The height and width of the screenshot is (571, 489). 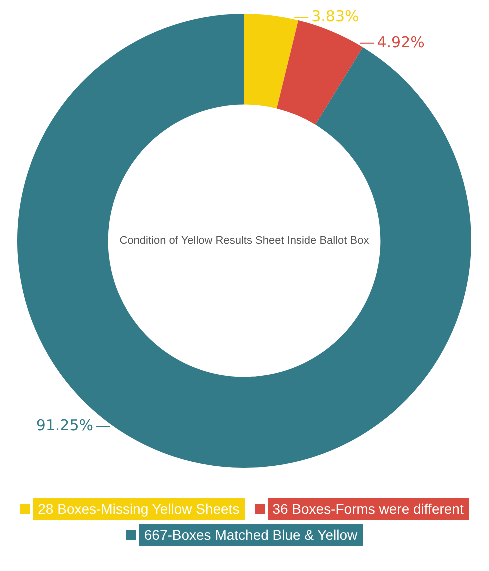 What do you see at coordinates (336, 16) in the screenshot?
I see `data-label: 3.83%` at bounding box center [336, 16].